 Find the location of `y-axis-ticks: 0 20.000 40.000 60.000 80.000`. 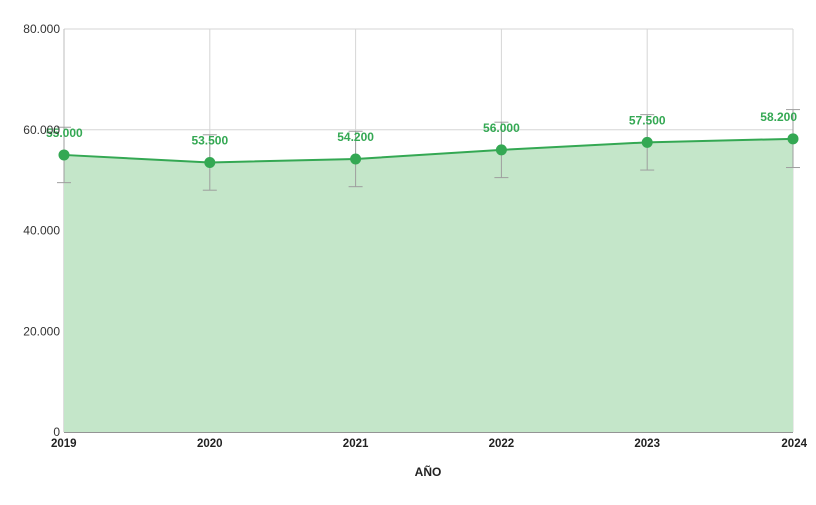

y-axis-ticks: 0 20.000 40.000 60.000 80.000 is located at coordinates (41, 230).